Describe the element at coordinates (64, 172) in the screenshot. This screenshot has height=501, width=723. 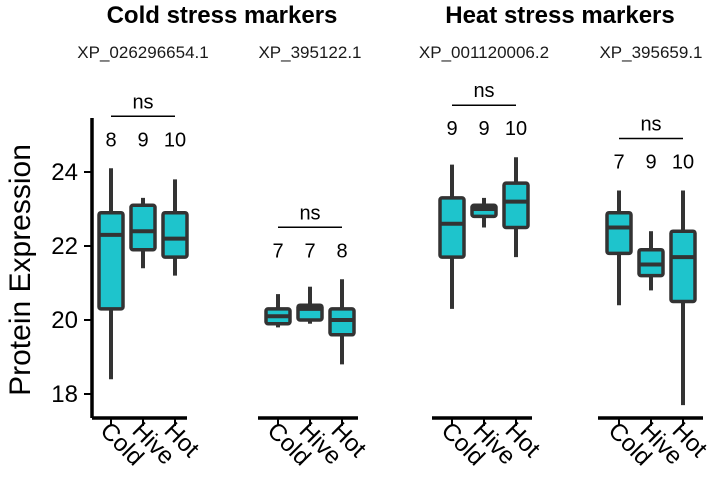
I see `y-tick-label: 24` at that location.